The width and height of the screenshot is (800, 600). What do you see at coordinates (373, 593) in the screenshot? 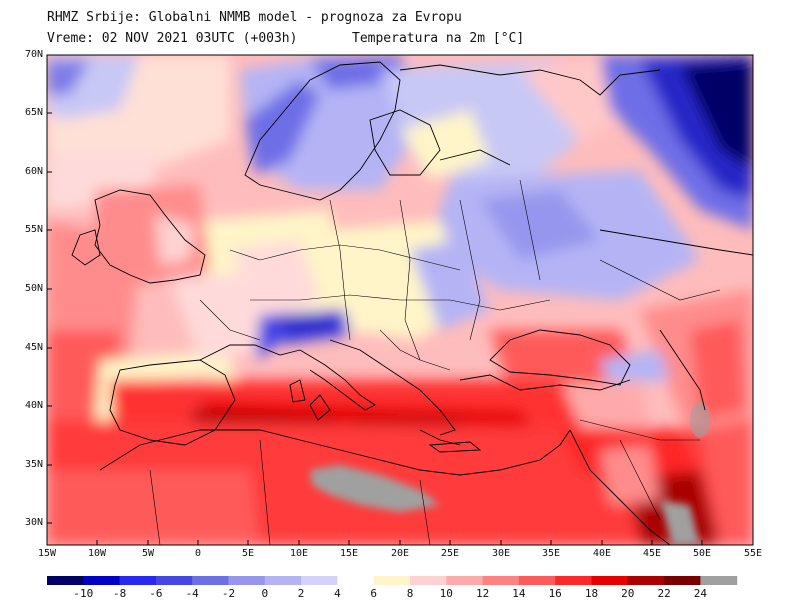
I see `legend-label: 6` at bounding box center [373, 593].